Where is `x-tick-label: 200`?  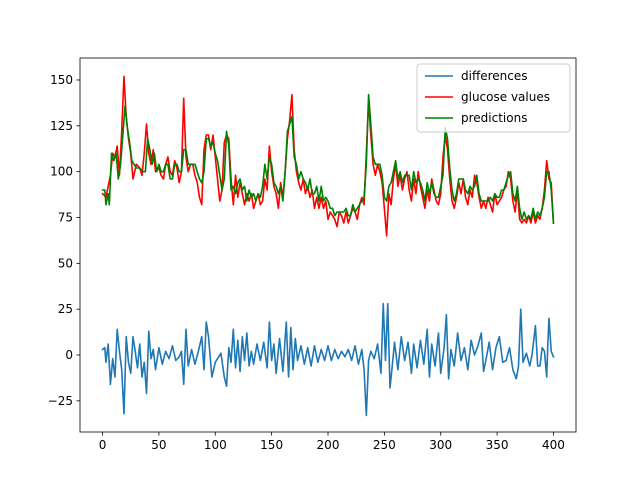 x-tick-label: 200 is located at coordinates (328, 445).